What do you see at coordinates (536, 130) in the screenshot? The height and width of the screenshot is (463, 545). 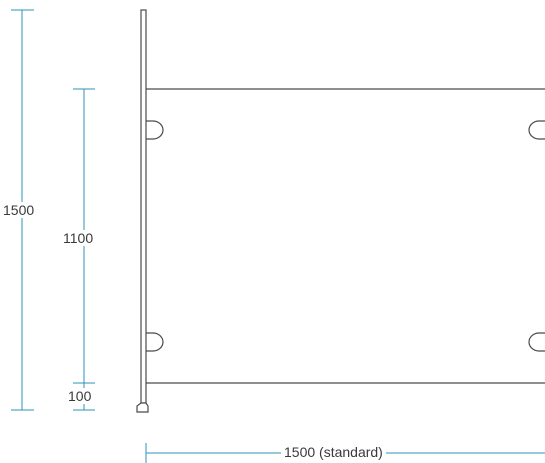 I see `clip-right-top` at bounding box center [536, 130].